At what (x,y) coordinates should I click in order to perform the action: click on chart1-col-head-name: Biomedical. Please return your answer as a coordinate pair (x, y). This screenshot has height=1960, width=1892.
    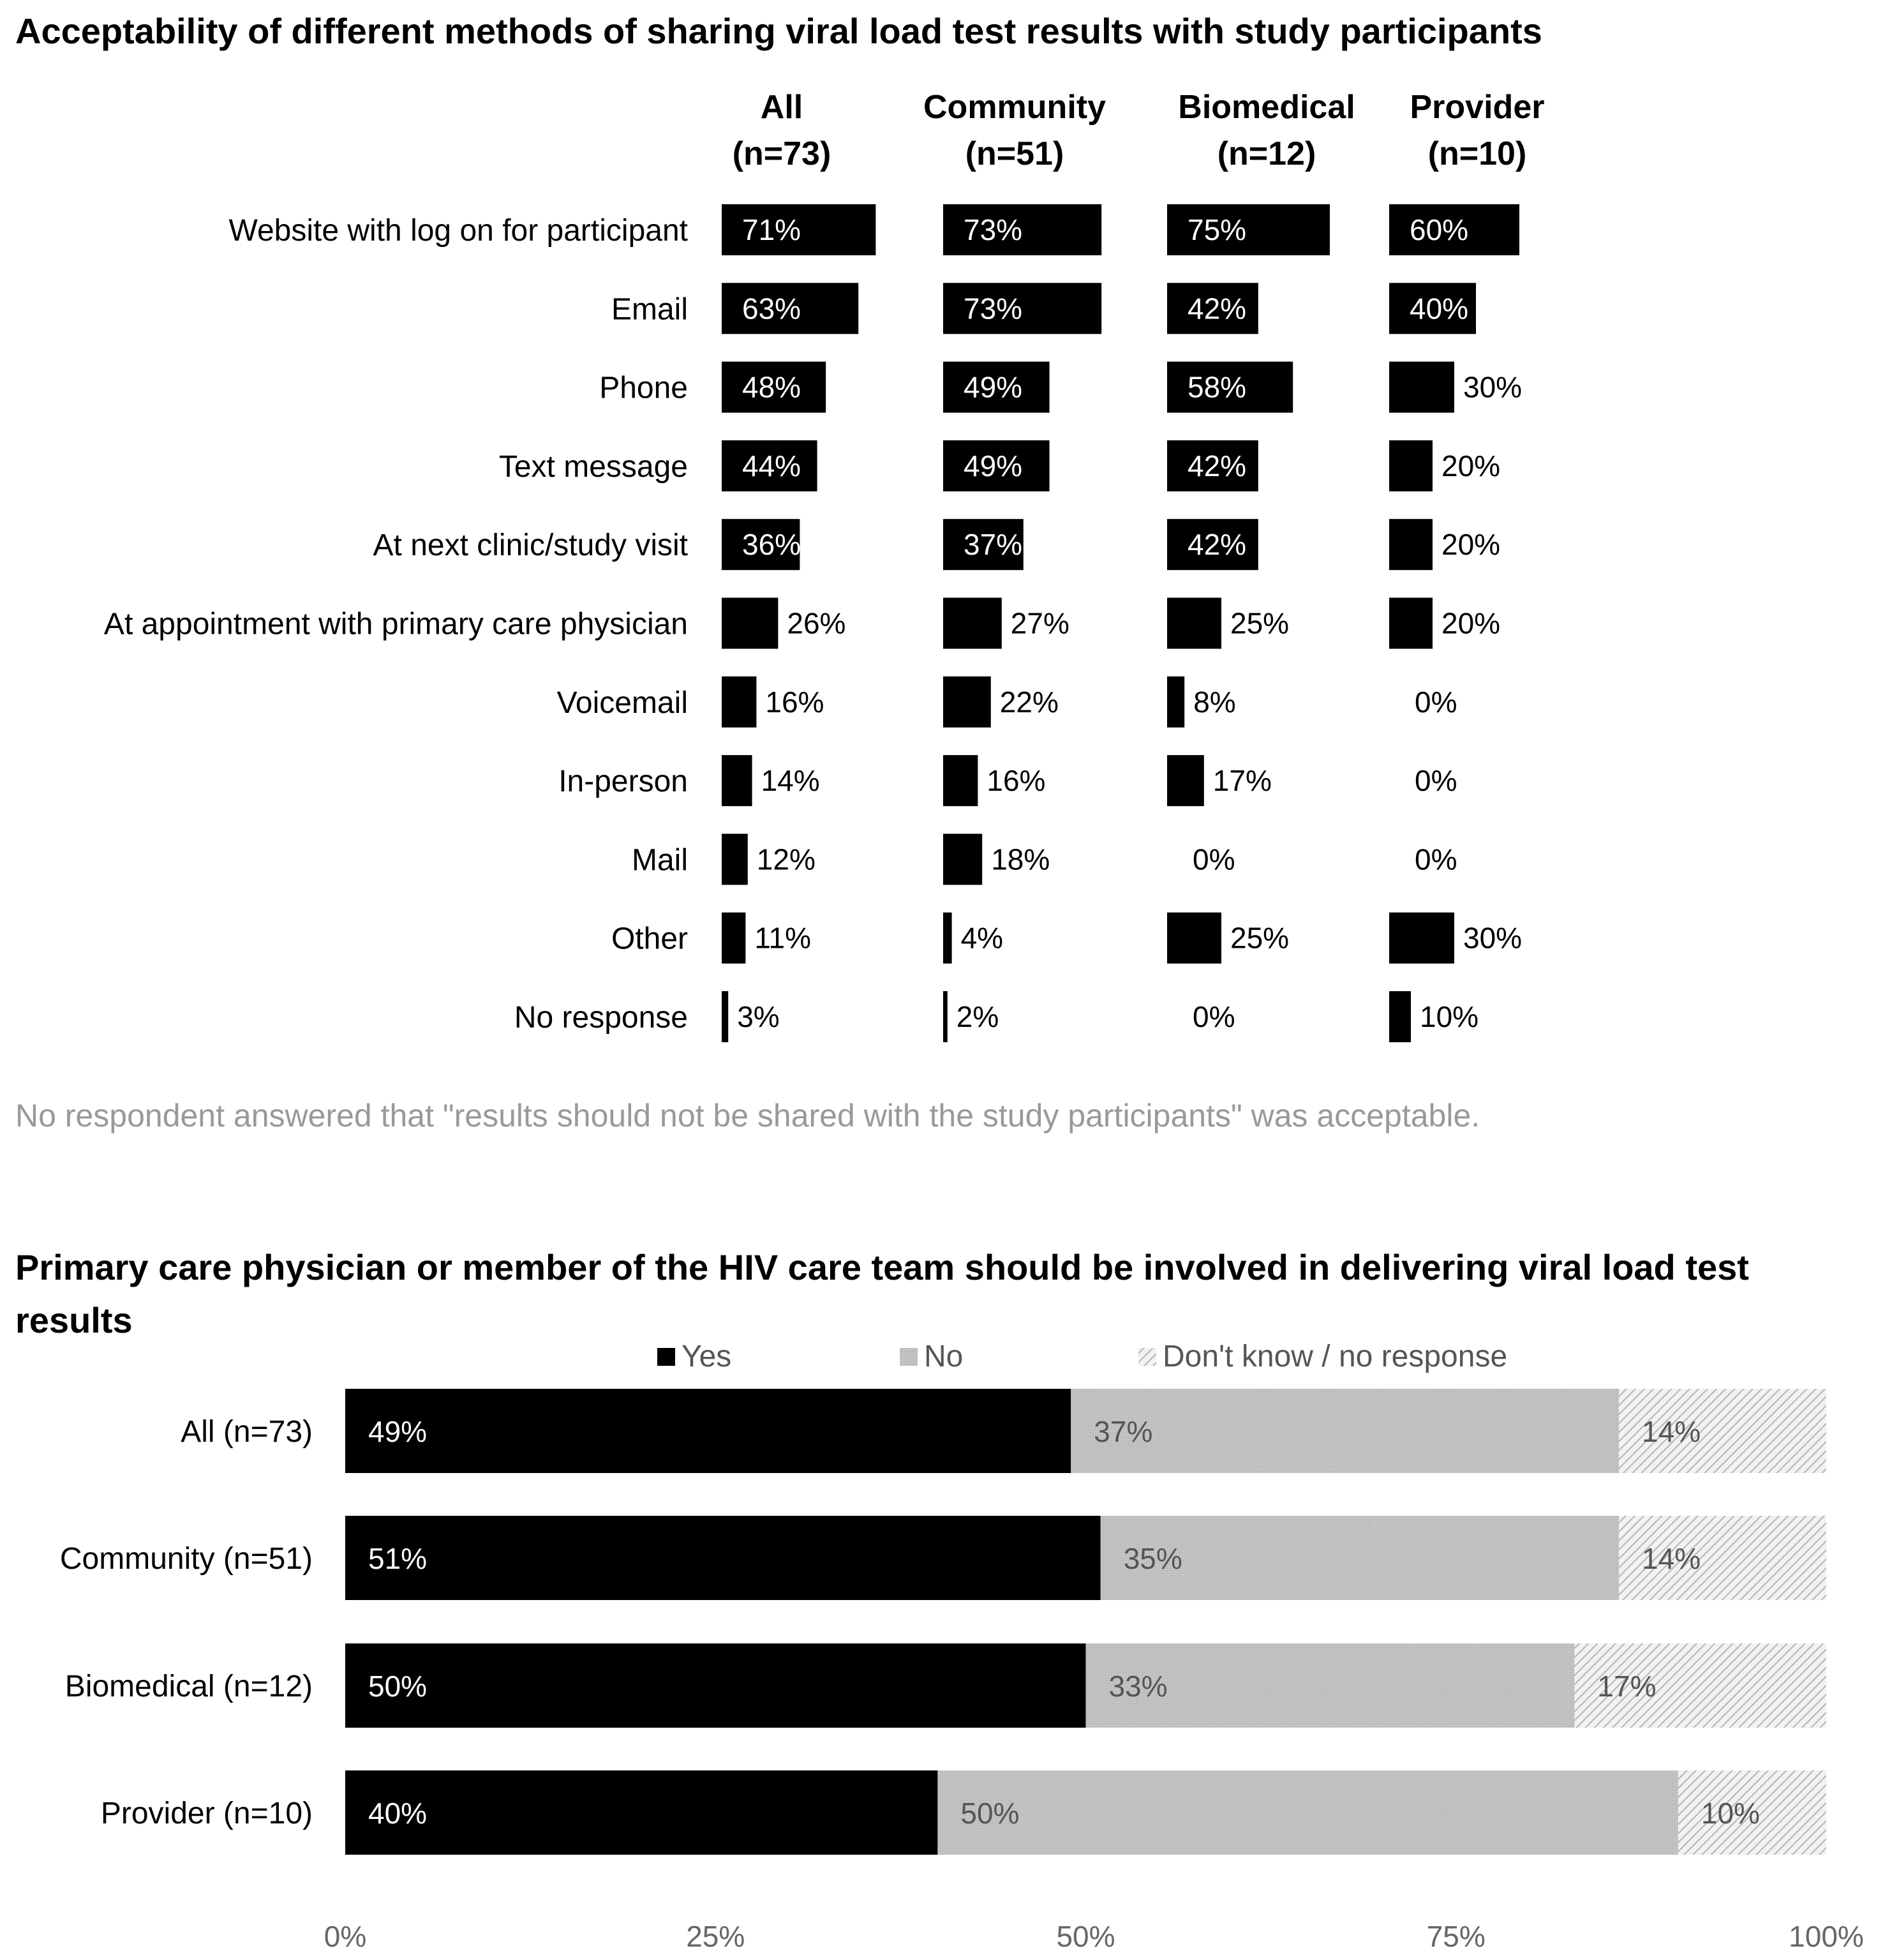
    Looking at the image, I should click on (1266, 108).